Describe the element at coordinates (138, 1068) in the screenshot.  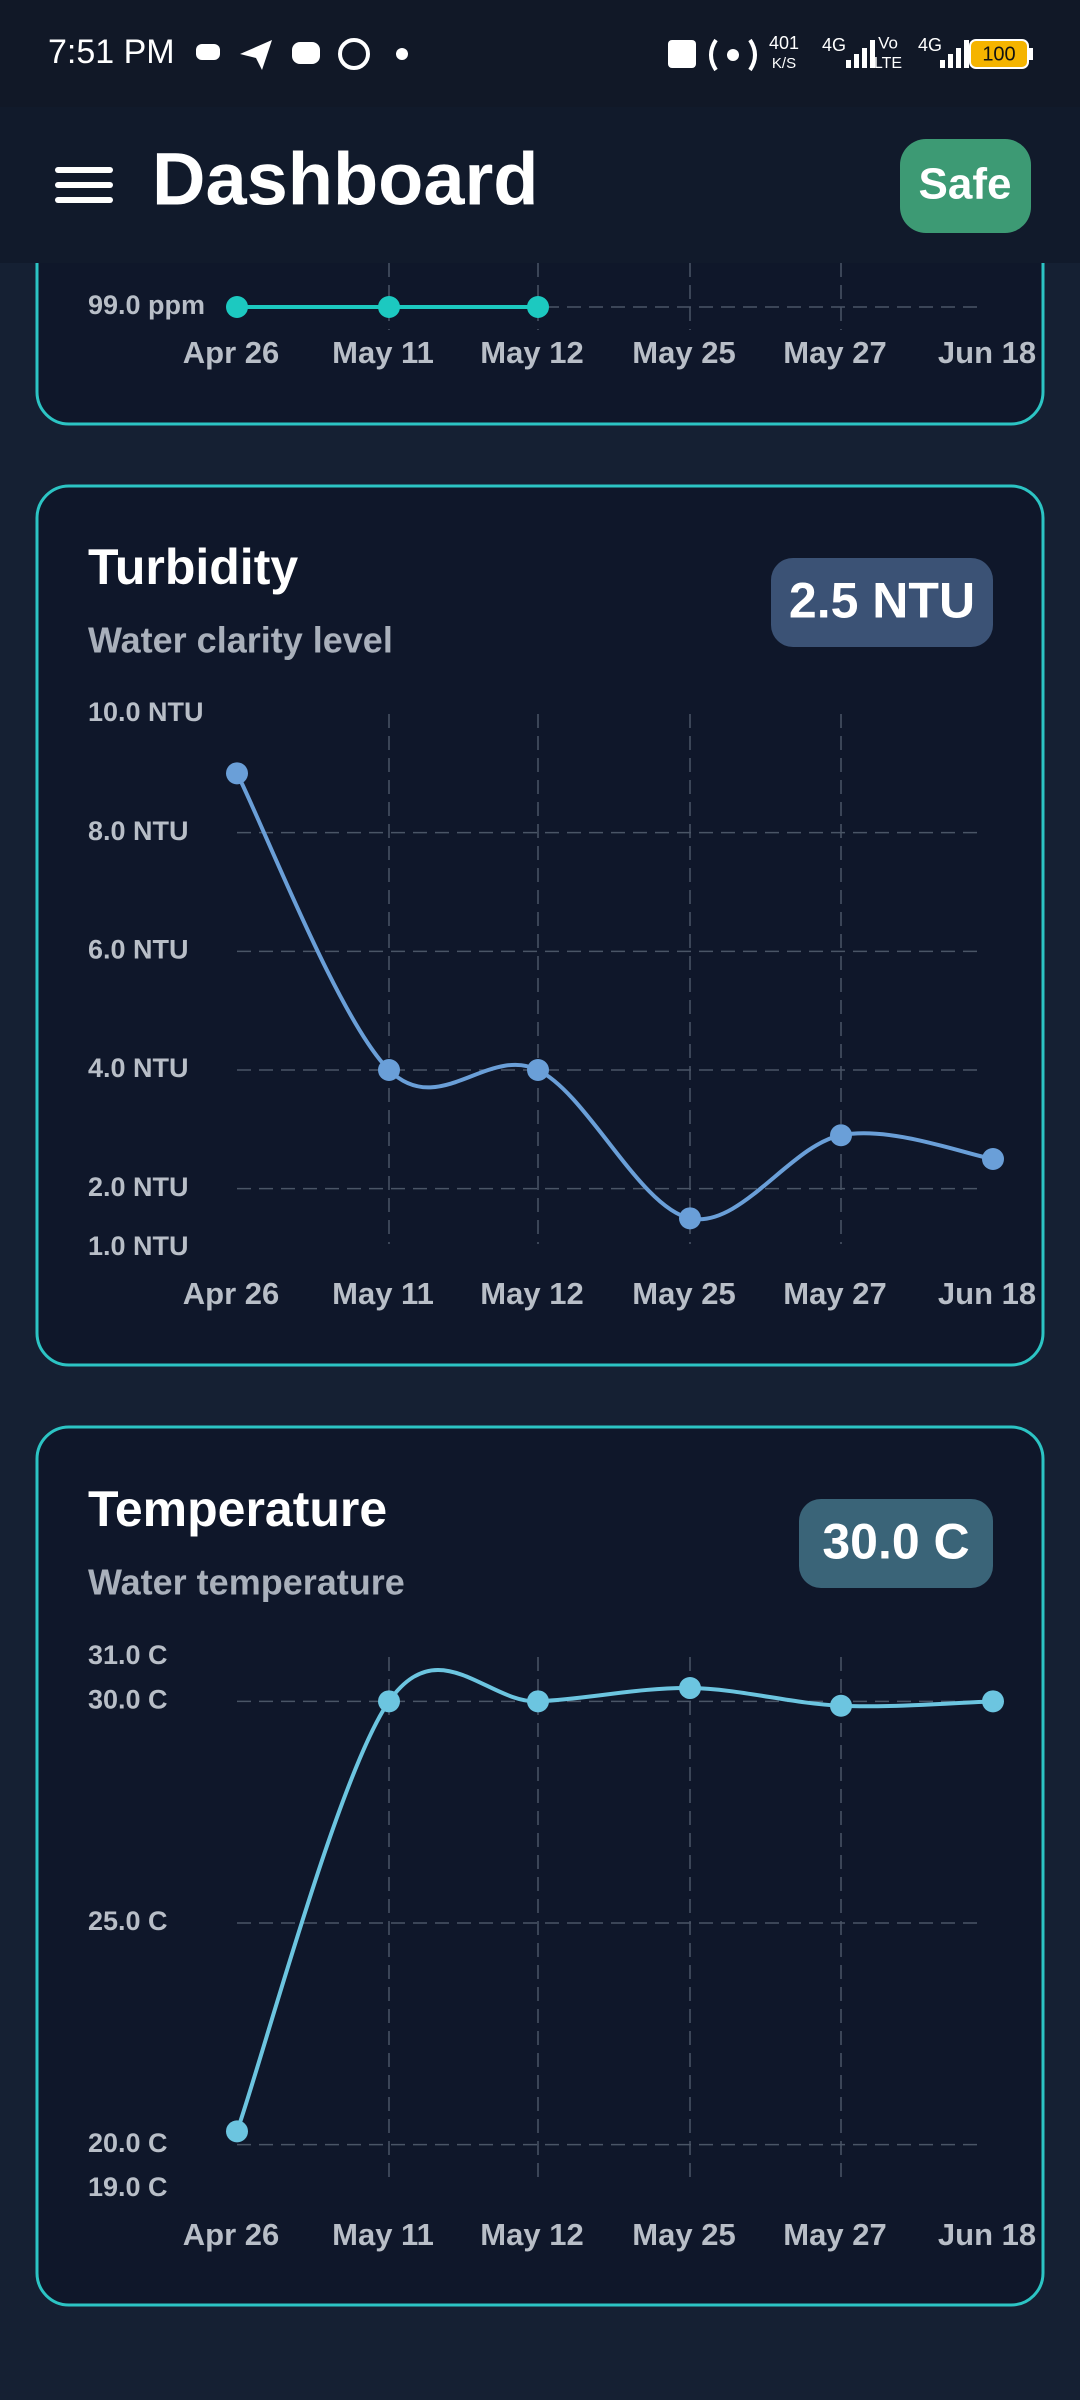
I see `y-tick-label: 4.0 NTU` at that location.